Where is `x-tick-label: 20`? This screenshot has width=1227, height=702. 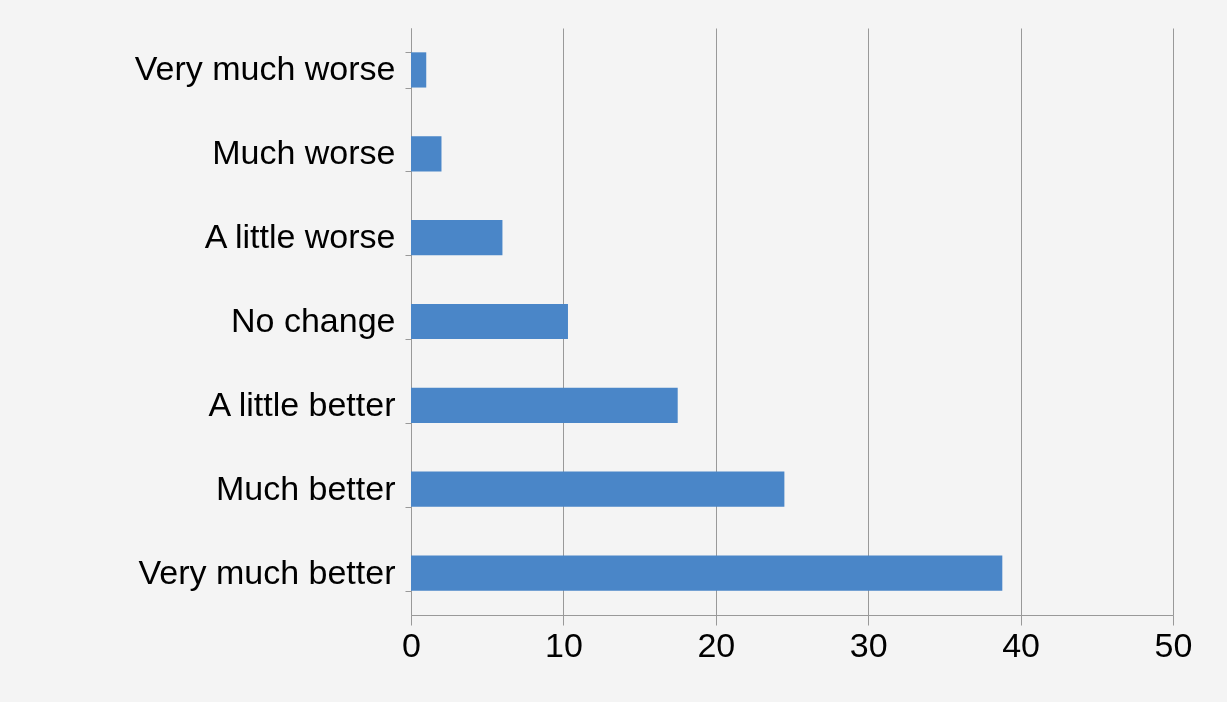
x-tick-label: 20 is located at coordinates (716, 644).